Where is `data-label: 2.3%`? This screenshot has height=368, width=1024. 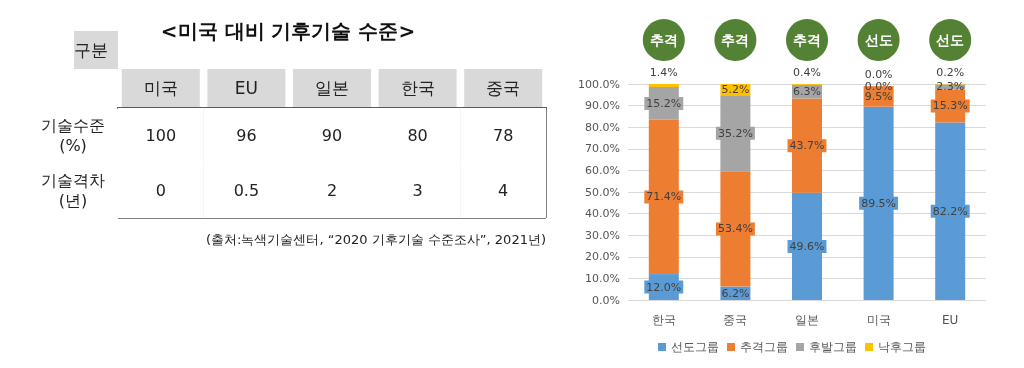 data-label: 2.3% is located at coordinates (950, 87).